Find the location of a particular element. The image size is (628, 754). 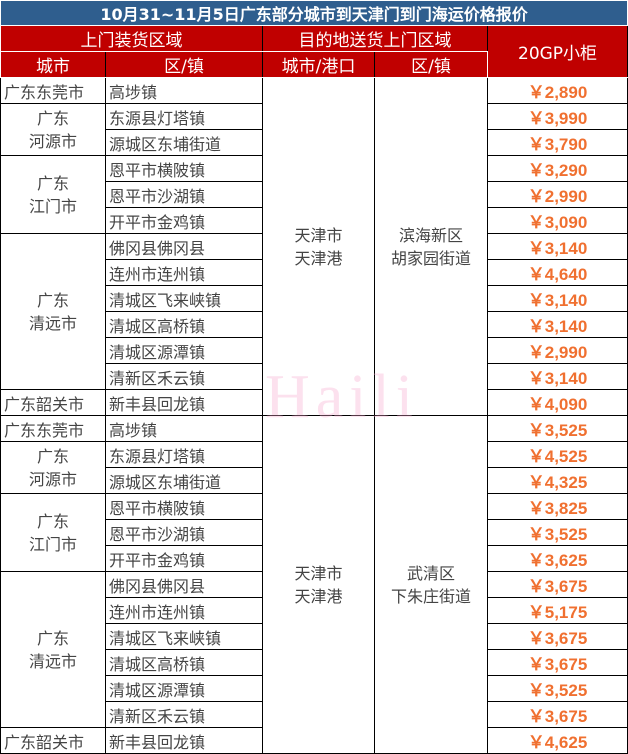

table-row: 连州市连州镇 ￥5,175 is located at coordinates (314, 610).